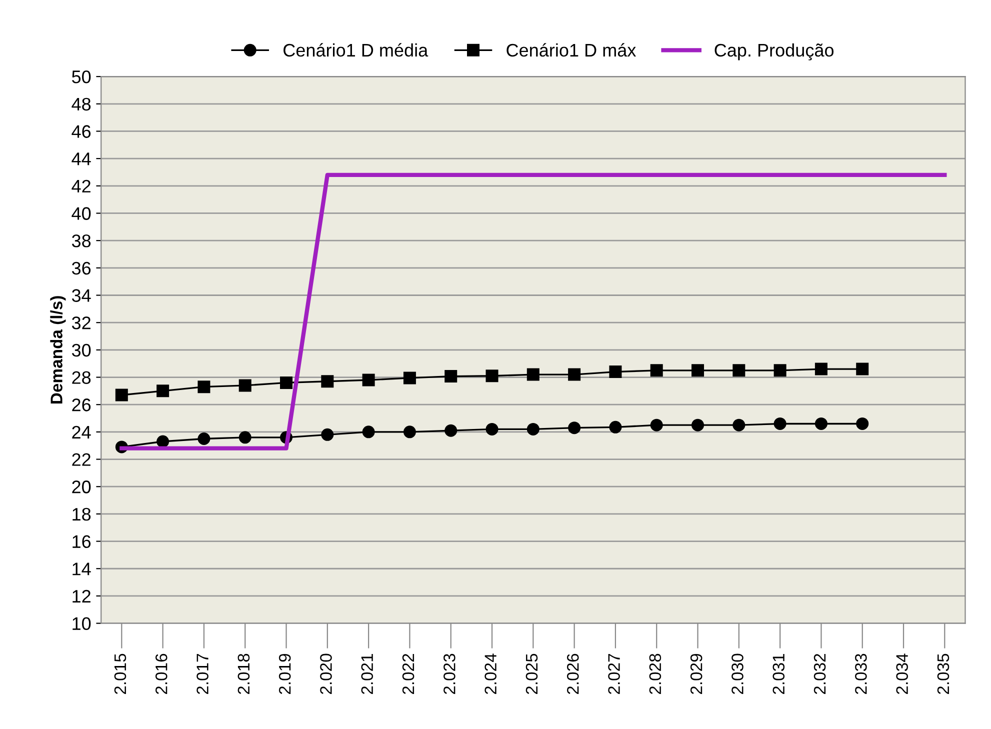 This screenshot has height=729, width=991. What do you see at coordinates (902, 674) in the screenshot?
I see `x-tick-label: 2.034` at bounding box center [902, 674].